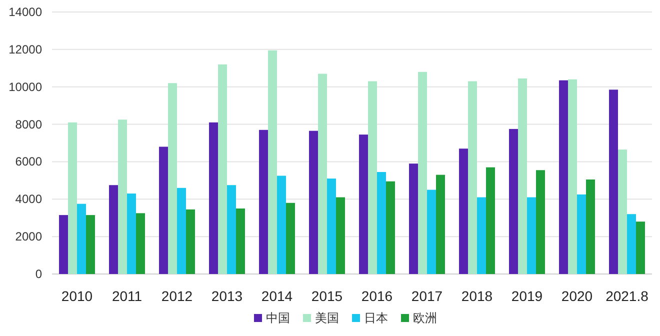 The height and width of the screenshot is (336, 660). Describe the element at coordinates (77, 296) in the screenshot. I see `x-tick-label: 2010` at that location.